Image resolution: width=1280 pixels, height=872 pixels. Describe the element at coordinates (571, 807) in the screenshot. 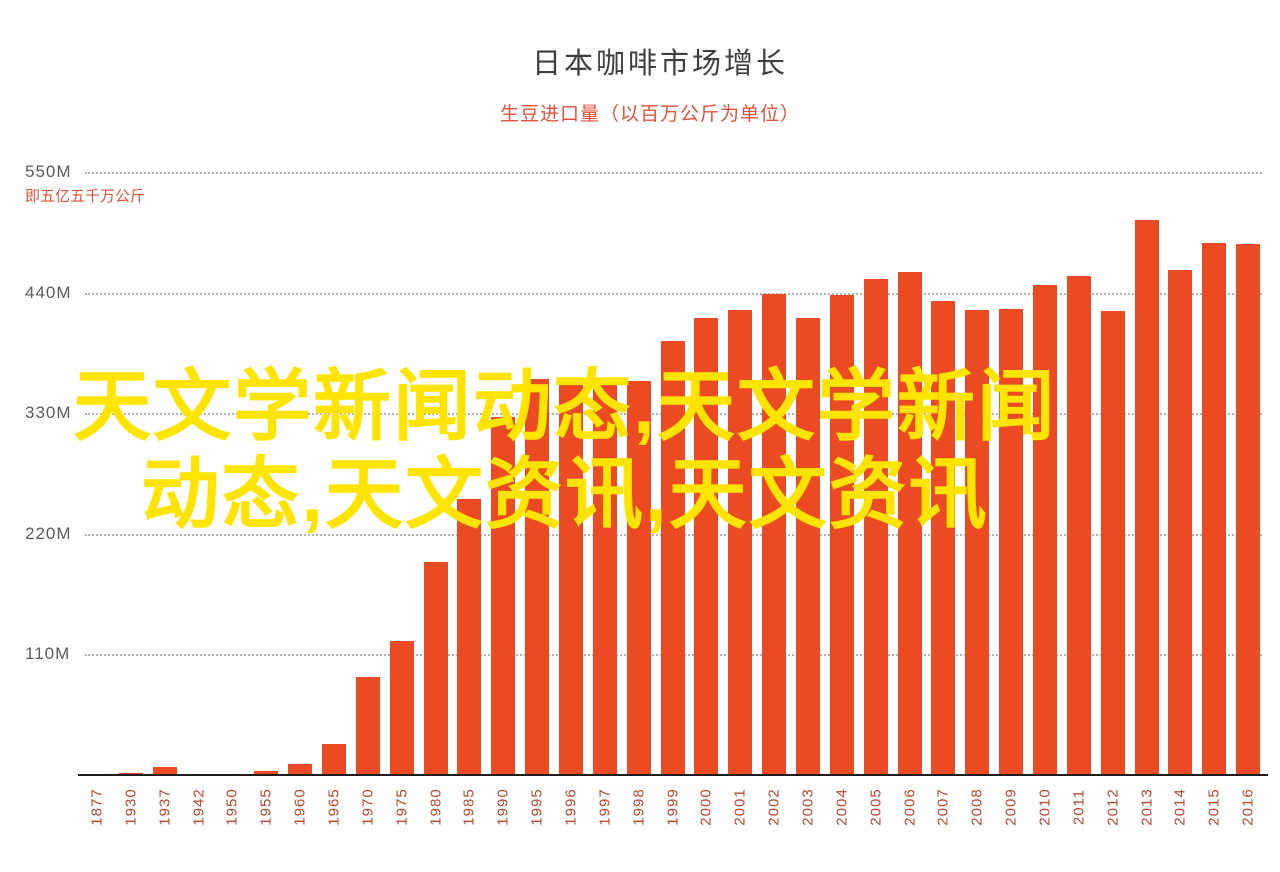

I see `x-axis-tick-label: 1996` at that location.